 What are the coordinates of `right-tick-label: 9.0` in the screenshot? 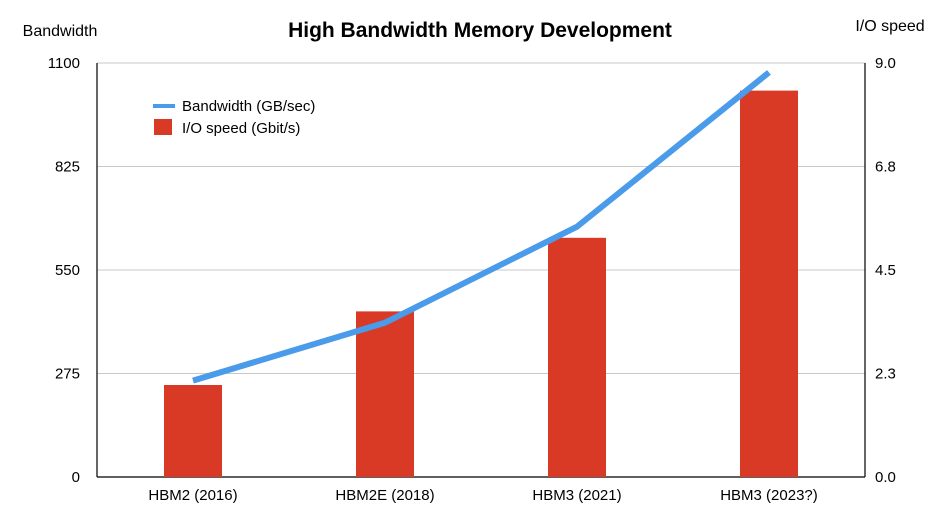 It's located at (885, 63).